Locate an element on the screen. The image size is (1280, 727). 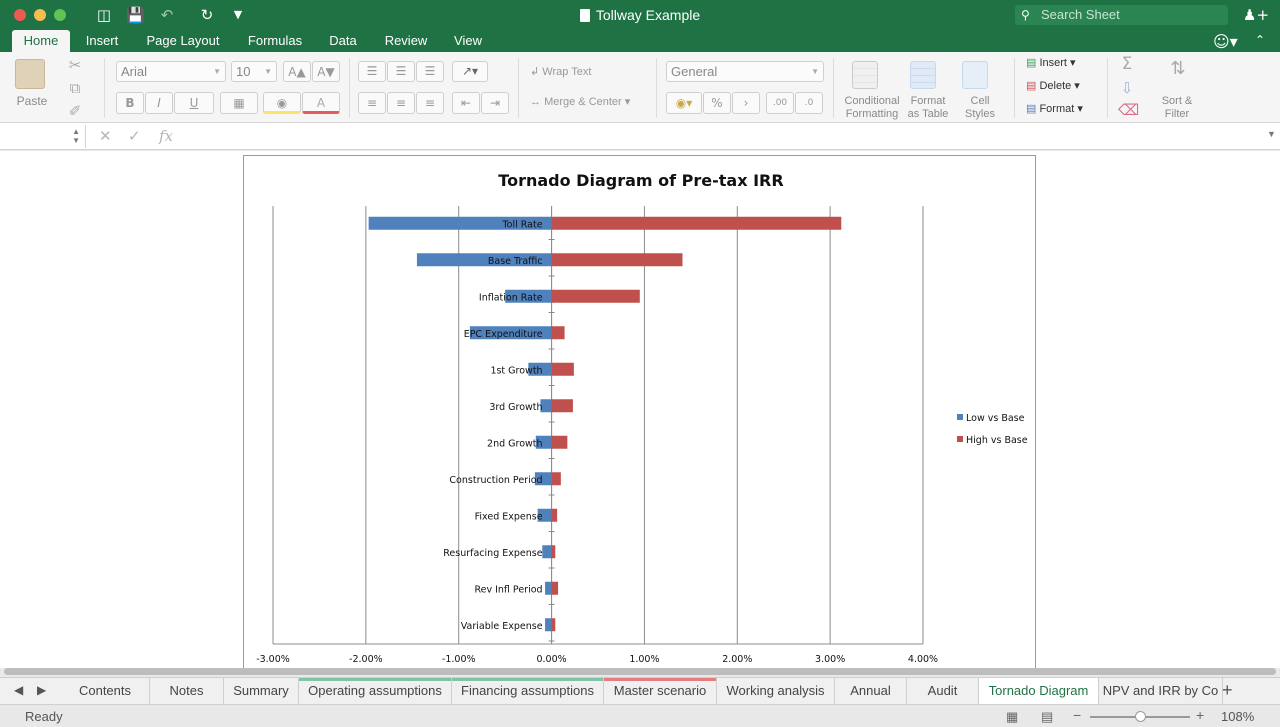
format-as-table-icon is located at coordinates (923, 75).